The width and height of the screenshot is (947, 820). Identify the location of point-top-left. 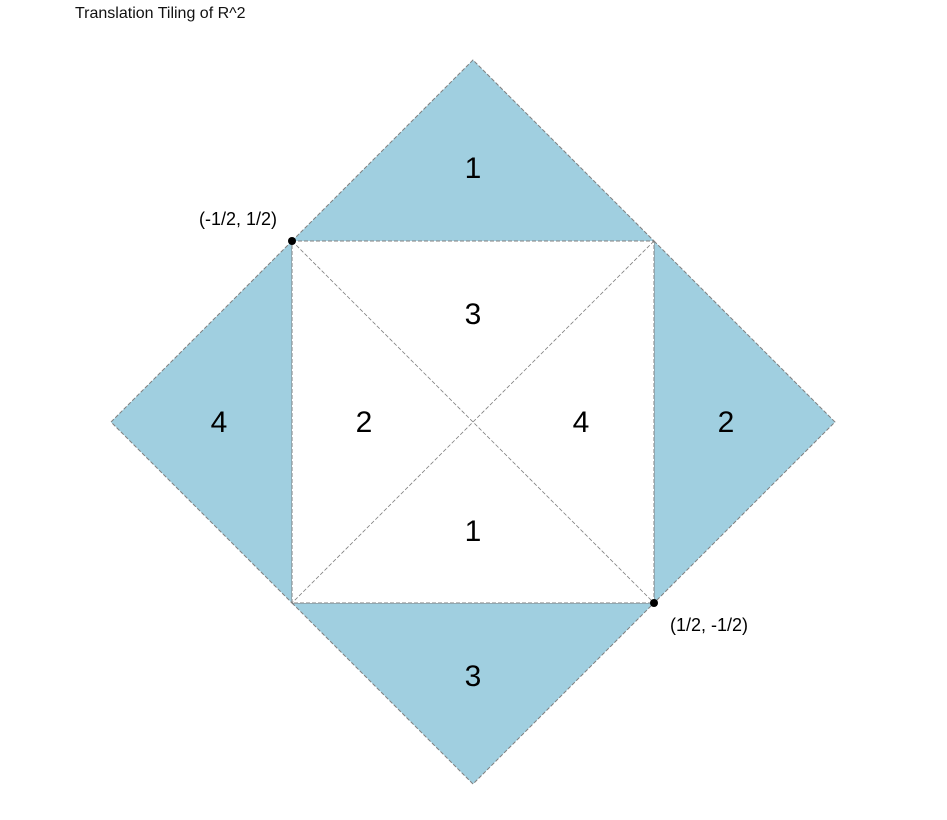
(292, 241).